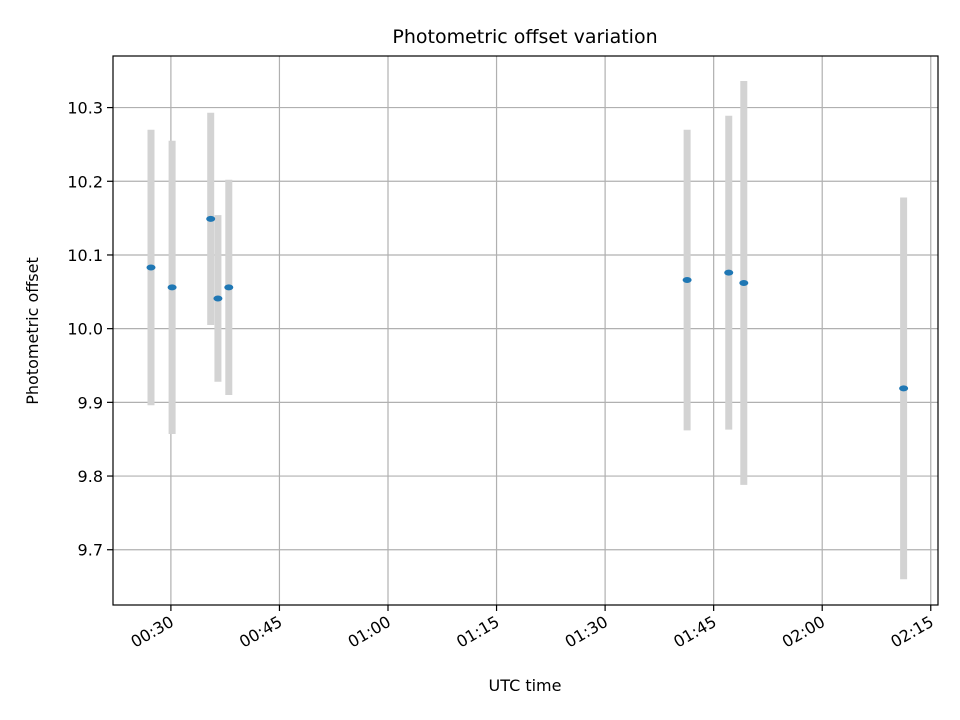 This screenshot has width=960, height=720. I want to click on y-tick-label: 10.0, so click(85, 329).